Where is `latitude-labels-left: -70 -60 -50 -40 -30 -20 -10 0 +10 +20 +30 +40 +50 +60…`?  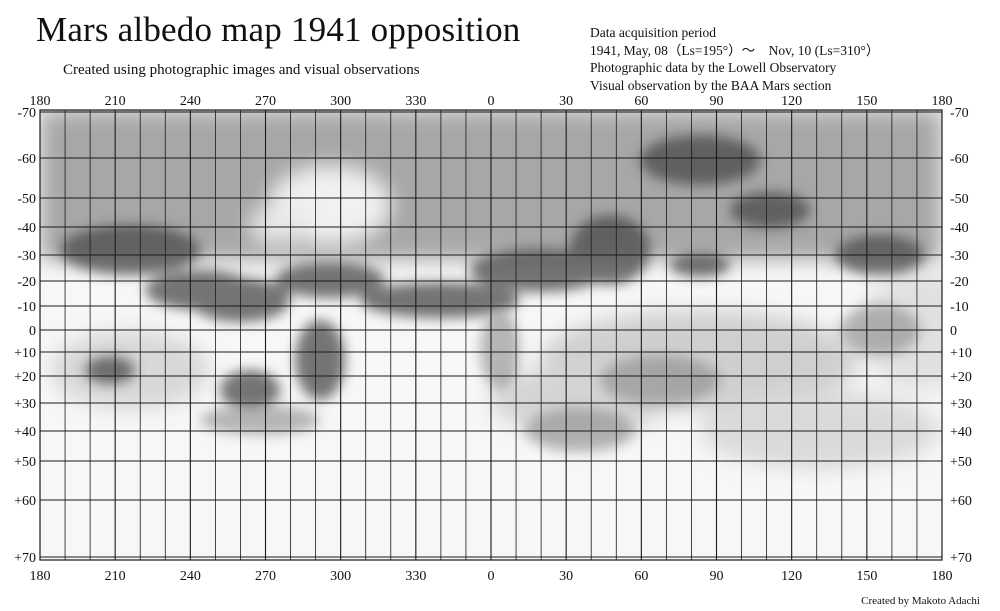
latitude-labels-left: -70 -60 -50 -40 -30 -20 -10 0 +10 +20 +30 +40 +50 +60… is located at coordinates (25, 336).